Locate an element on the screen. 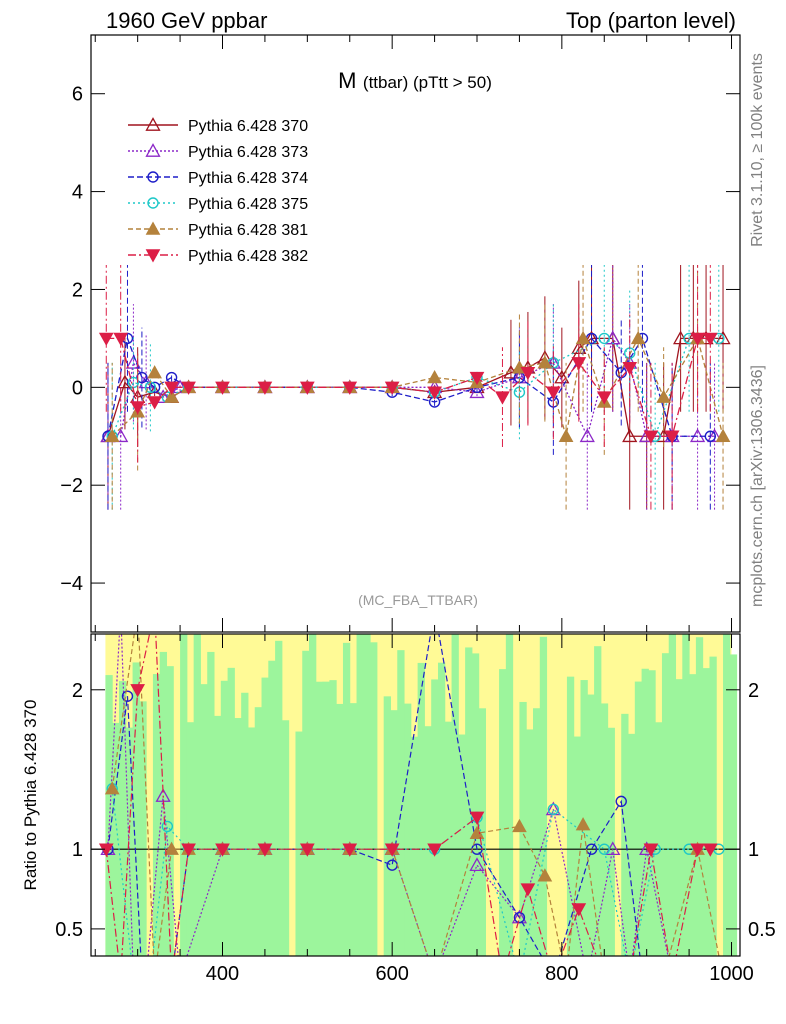 This screenshot has width=786, height=1024. legend-item-382: Pythia 6.428 382 is located at coordinates (218, 256).